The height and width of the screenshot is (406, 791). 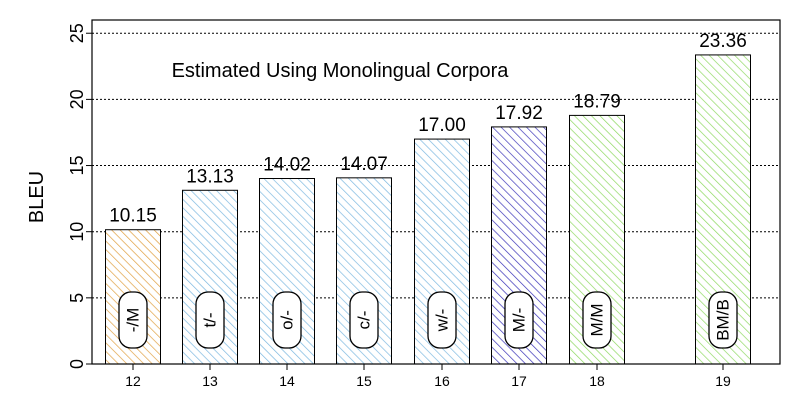 I want to click on bar-value-label: 10.15, so click(x=133, y=216).